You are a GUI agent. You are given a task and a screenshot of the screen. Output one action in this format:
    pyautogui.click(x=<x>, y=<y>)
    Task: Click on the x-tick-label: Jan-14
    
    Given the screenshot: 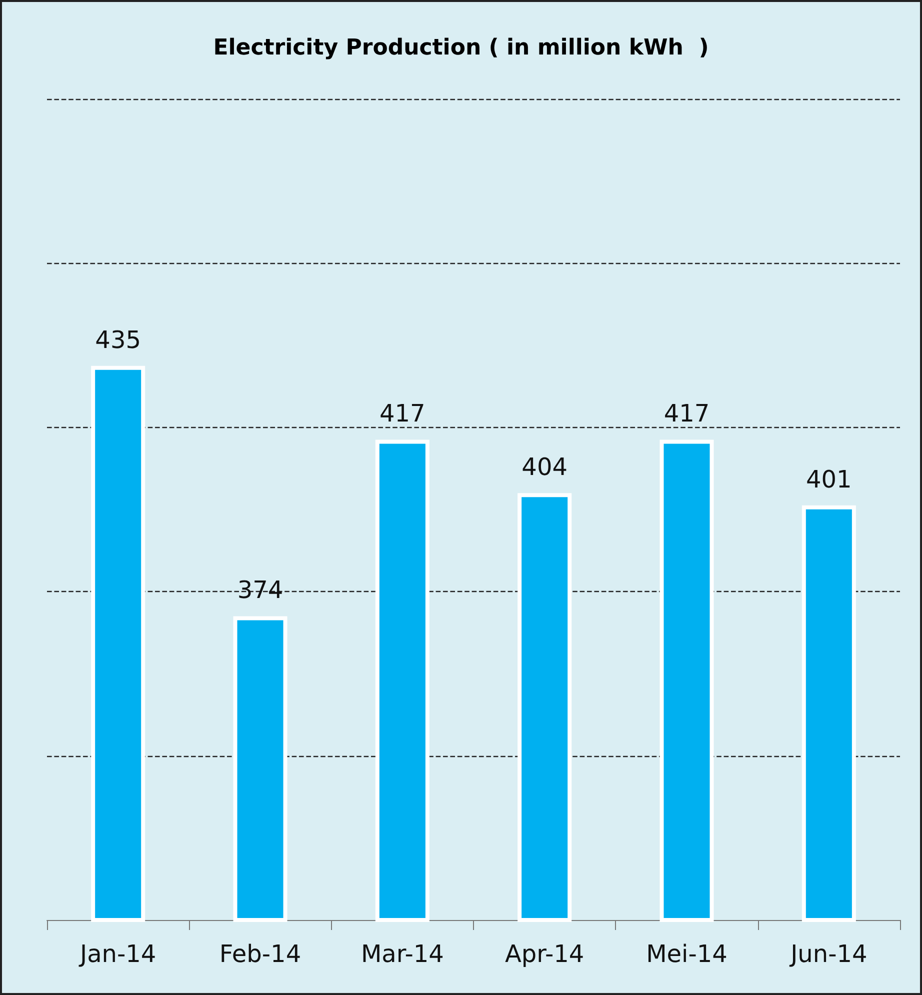 What is the action you would take?
    pyautogui.click(x=117, y=954)
    